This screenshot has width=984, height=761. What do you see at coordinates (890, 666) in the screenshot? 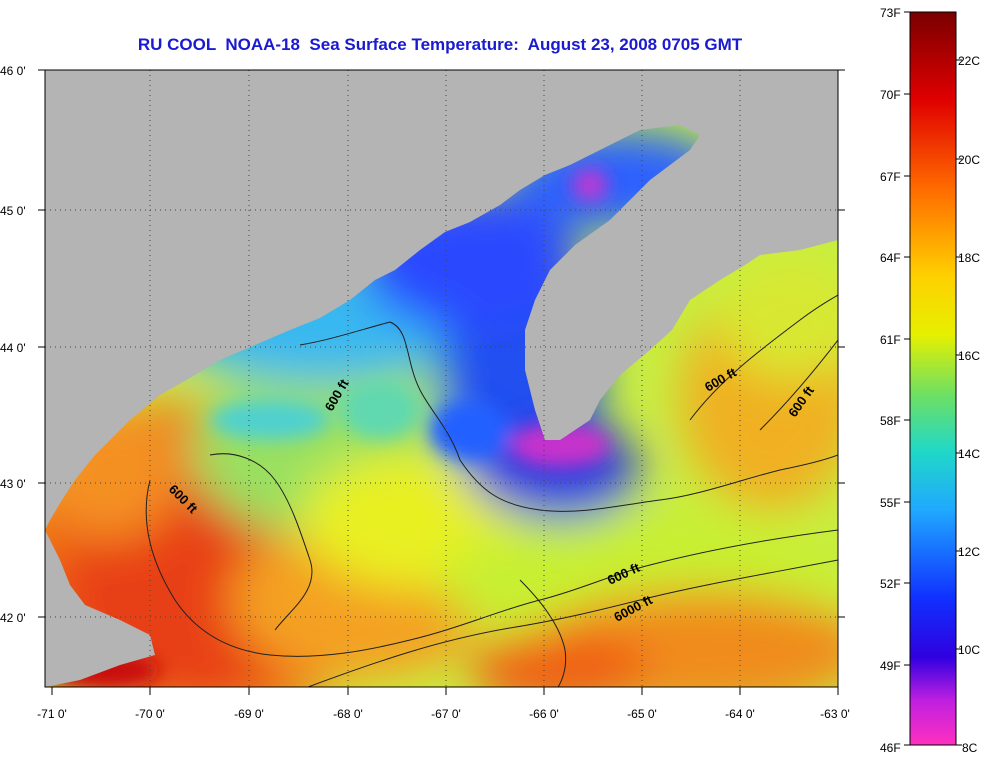
I see `colorbar-f-49: 49F` at bounding box center [890, 666].